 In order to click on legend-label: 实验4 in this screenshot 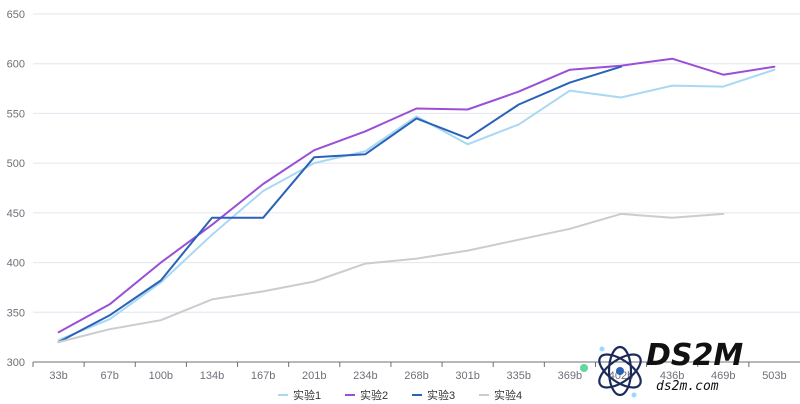, I will do `click(508, 395)`.